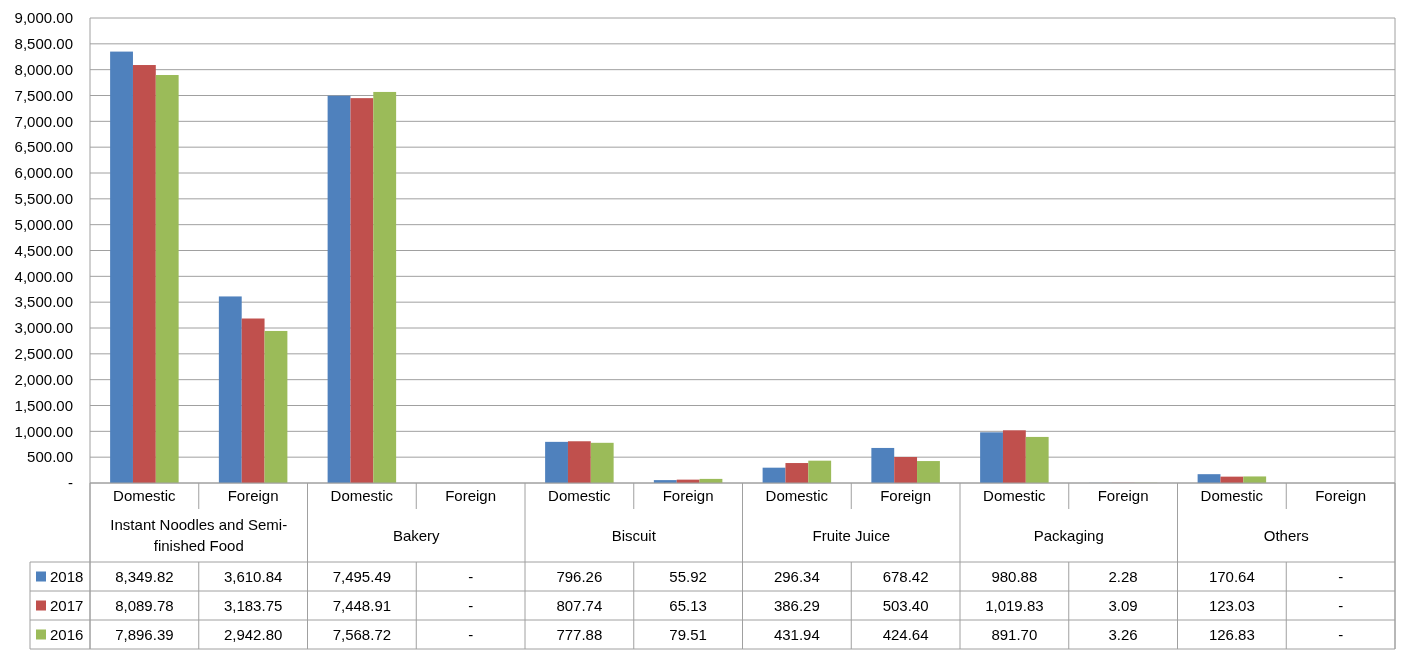 The width and height of the screenshot is (1401, 651). Describe the element at coordinates (1123, 576) in the screenshot. I see `data-label: 2.28` at that location.